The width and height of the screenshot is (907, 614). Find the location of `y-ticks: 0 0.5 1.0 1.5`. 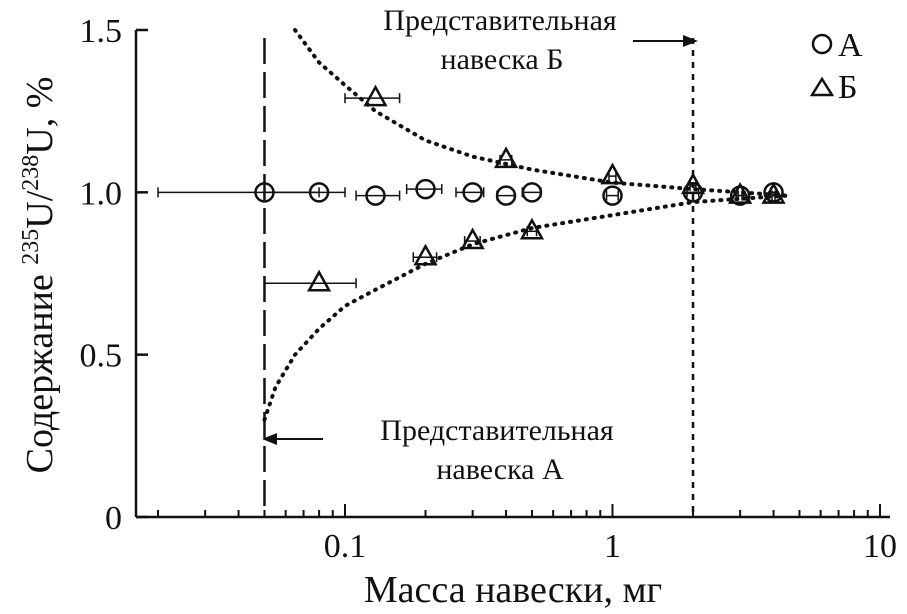

y-ticks: 0 0.5 1.0 1.5 is located at coordinates (114, 275).